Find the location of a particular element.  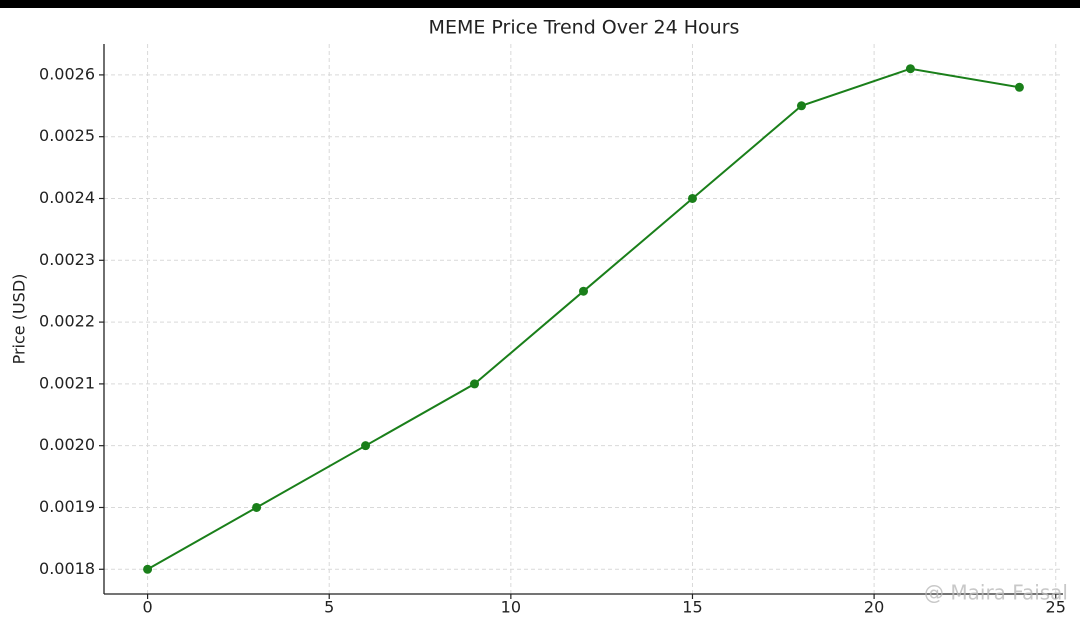

y-tick-label: 0.0020 is located at coordinates (67, 444).